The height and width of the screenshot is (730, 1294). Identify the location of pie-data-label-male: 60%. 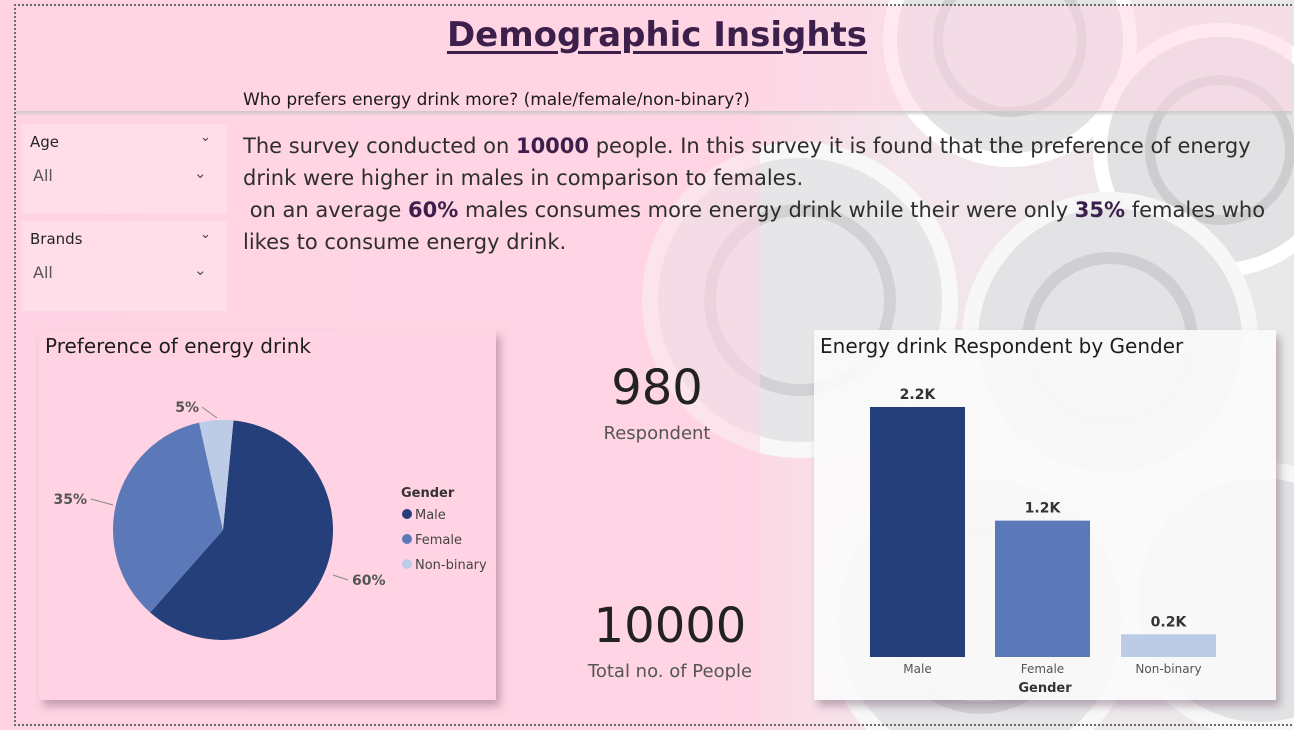
(369, 581).